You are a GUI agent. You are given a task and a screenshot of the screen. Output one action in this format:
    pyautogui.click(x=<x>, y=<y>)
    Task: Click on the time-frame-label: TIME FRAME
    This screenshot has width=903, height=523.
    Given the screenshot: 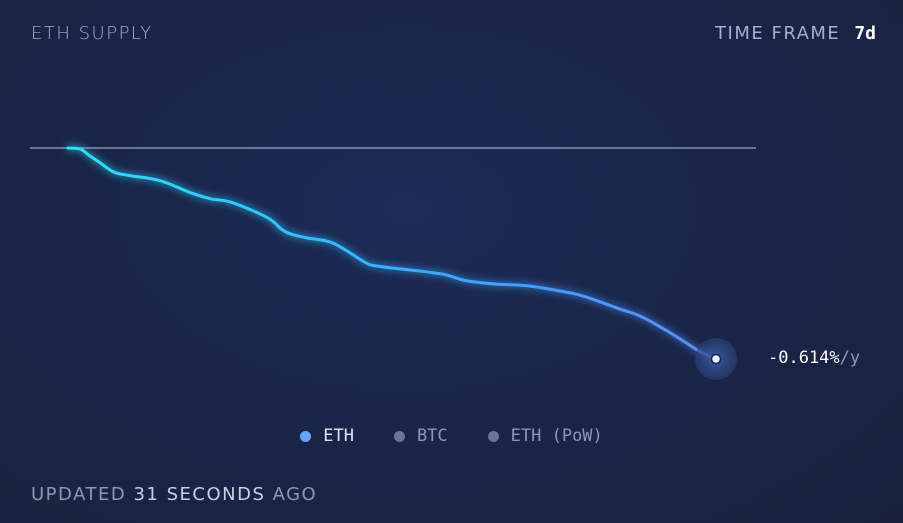 What is the action you would take?
    pyautogui.click(x=778, y=33)
    